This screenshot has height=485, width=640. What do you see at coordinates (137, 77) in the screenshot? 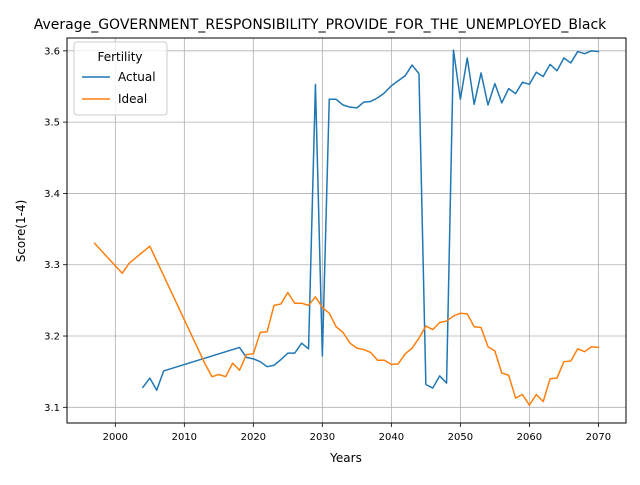
I see `legend-label-actual: Actual` at bounding box center [137, 77].